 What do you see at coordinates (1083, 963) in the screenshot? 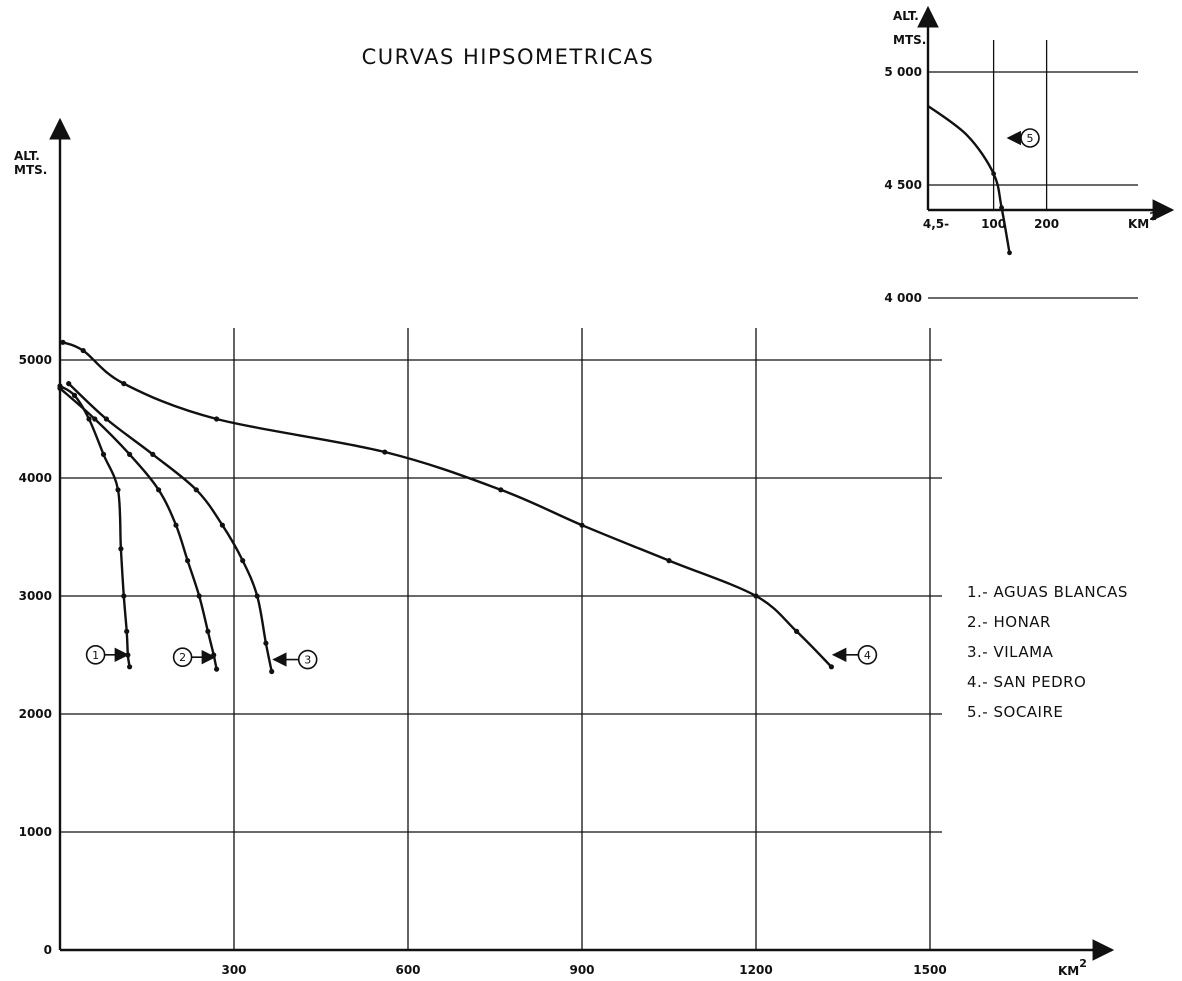
I see `x-axis-label-sup: 2` at bounding box center [1083, 963].